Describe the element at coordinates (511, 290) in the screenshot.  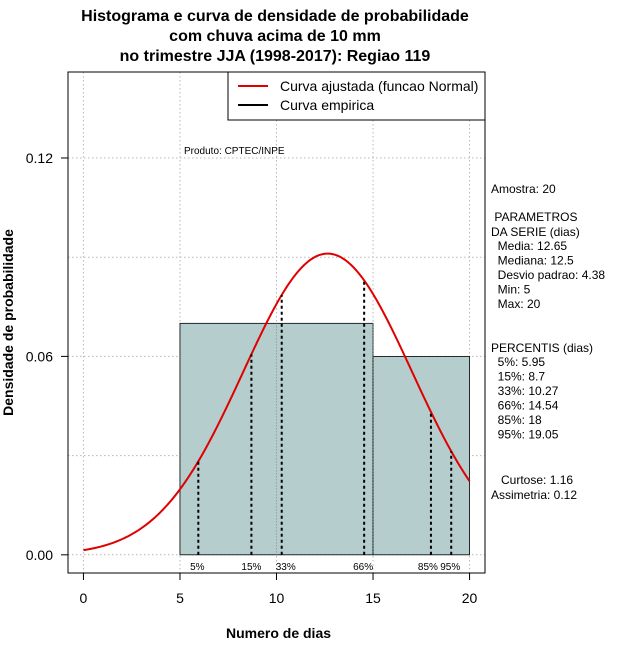
I see `stat-line: Min: 5` at that location.